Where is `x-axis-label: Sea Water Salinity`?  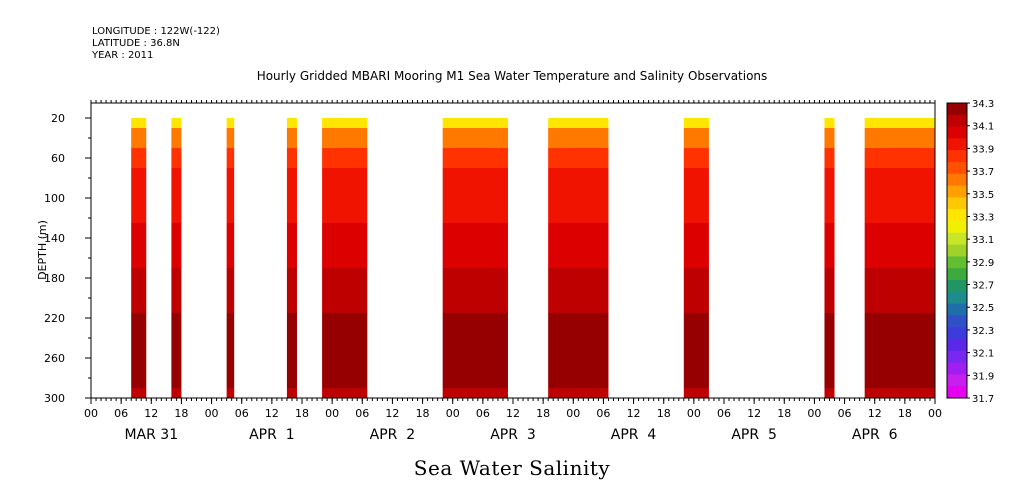 x-axis-label: Sea Water Salinity is located at coordinates (512, 468).